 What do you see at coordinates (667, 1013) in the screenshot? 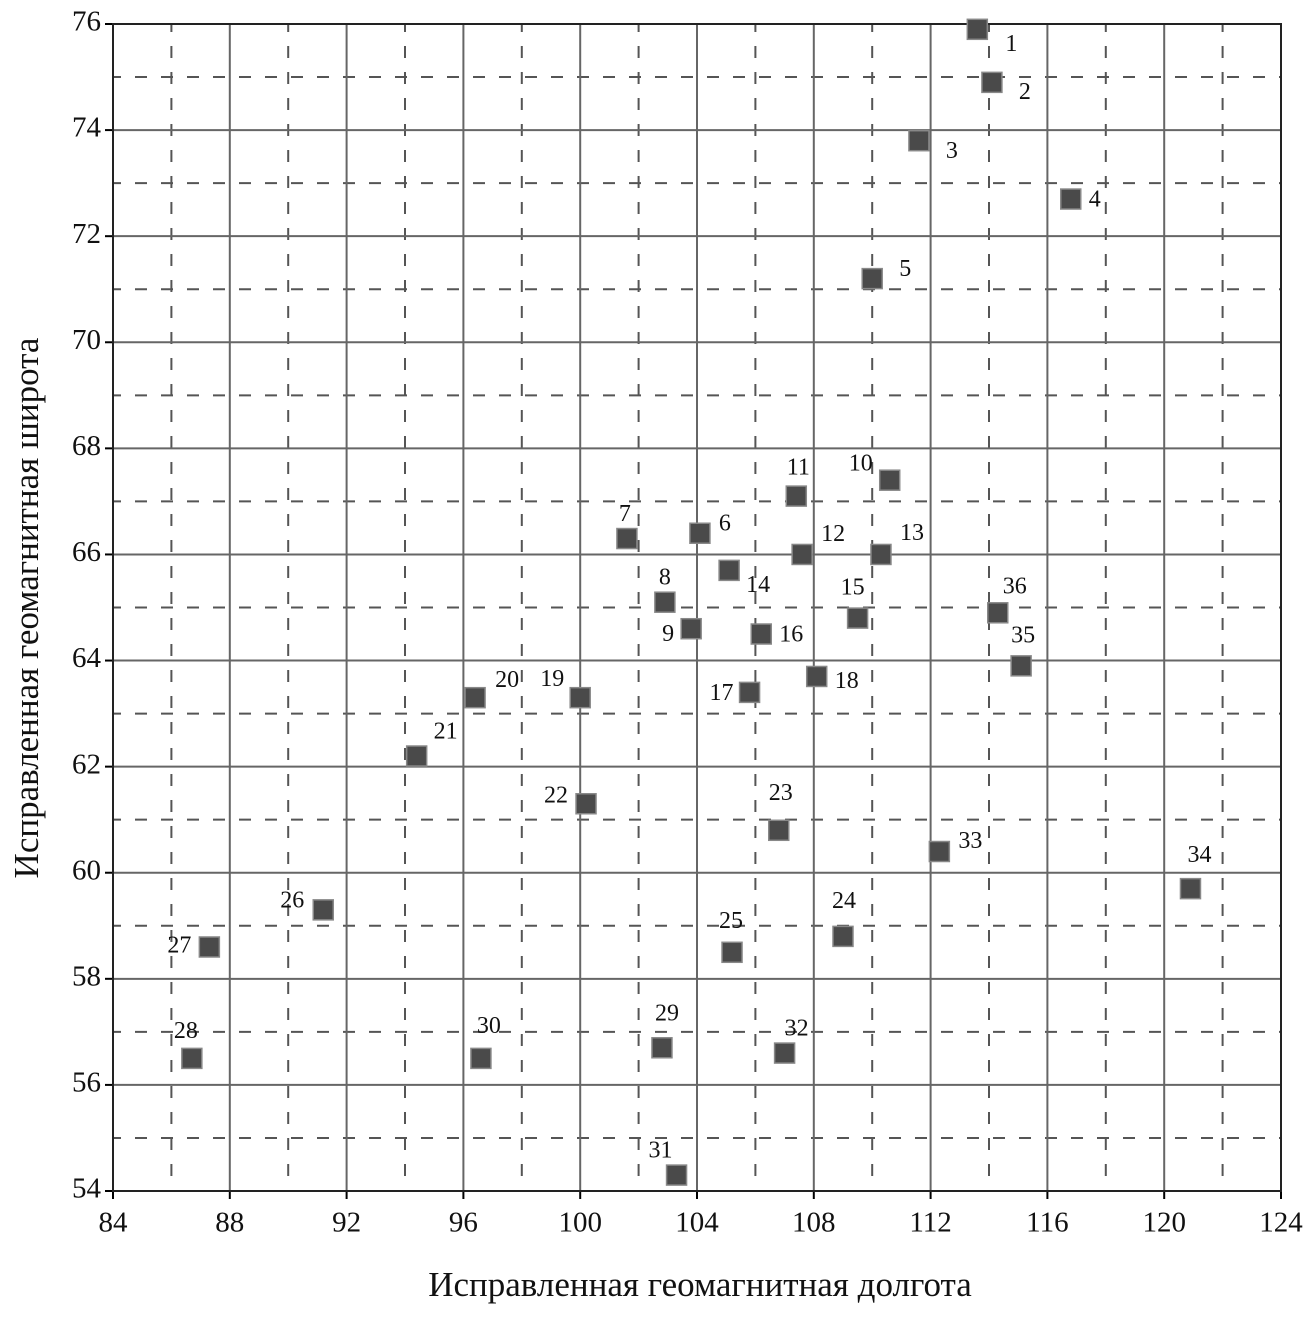
I see `point-label: 29` at bounding box center [667, 1013].